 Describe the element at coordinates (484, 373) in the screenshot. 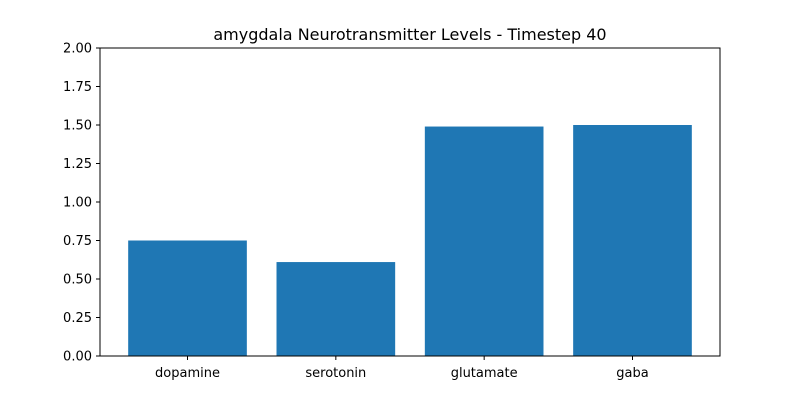

I see `x-tick-label-glutamate: glutamate` at that location.